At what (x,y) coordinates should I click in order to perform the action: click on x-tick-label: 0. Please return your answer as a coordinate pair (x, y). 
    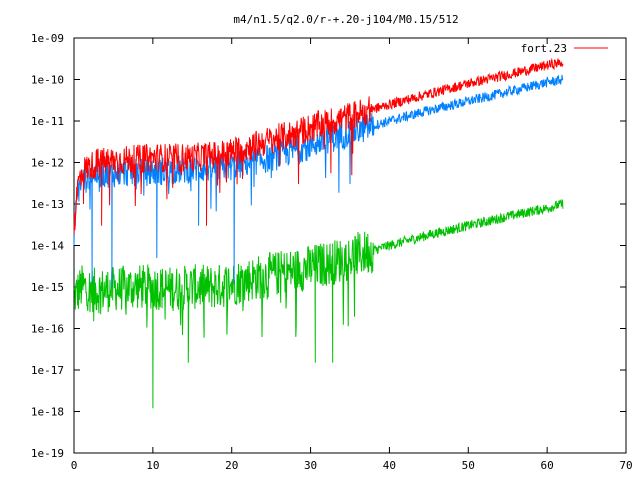
    Looking at the image, I should click on (74, 465).